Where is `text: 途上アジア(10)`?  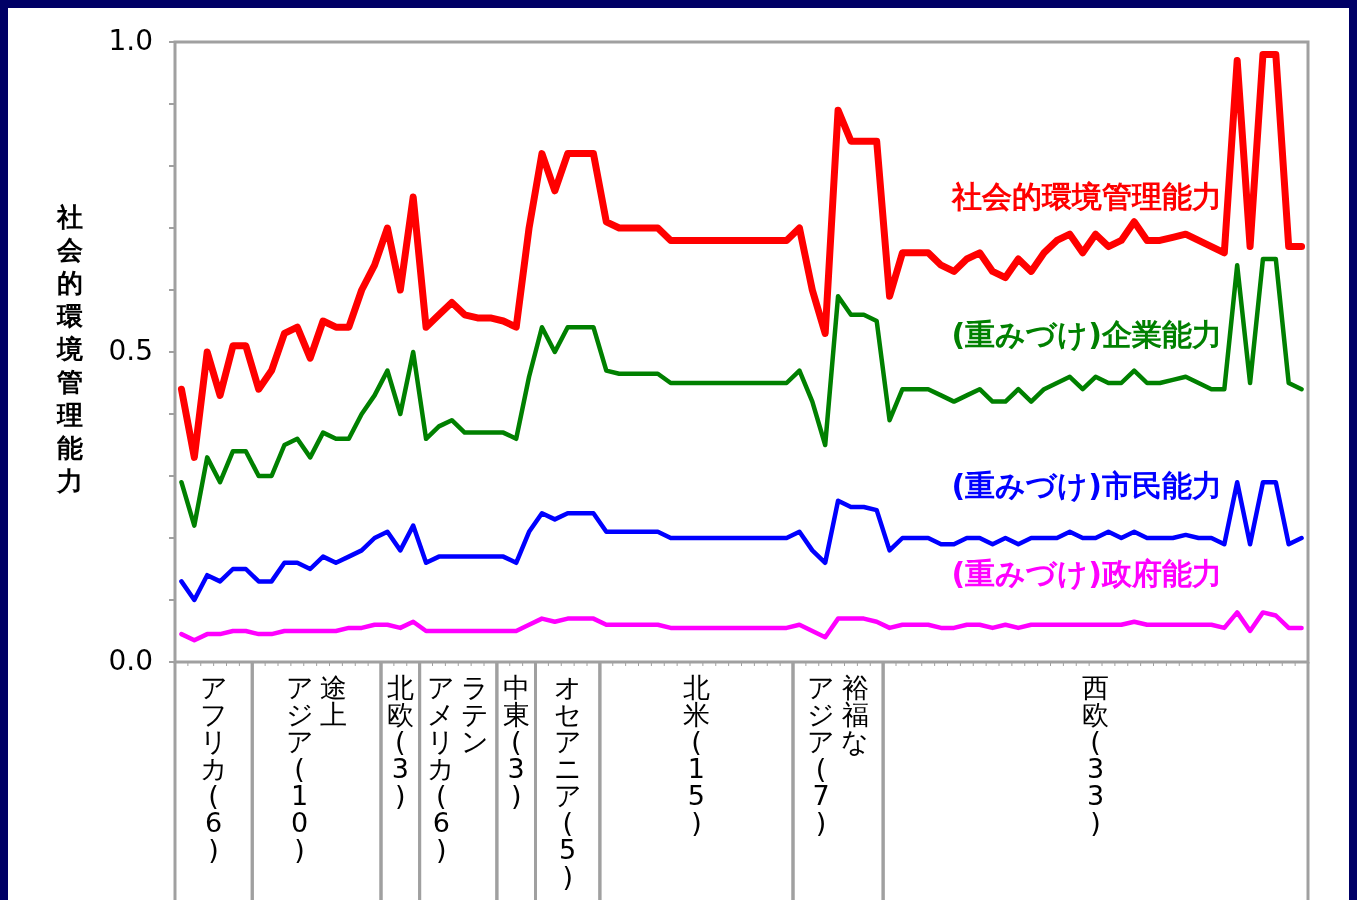
text: 途上アジア(10) is located at coordinates (316, 768).